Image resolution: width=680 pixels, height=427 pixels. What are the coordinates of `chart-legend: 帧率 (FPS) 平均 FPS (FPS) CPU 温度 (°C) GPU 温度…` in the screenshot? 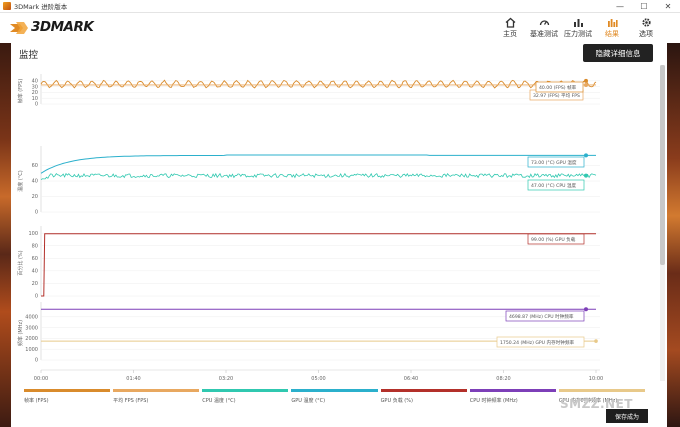 It's located at (336, 396).